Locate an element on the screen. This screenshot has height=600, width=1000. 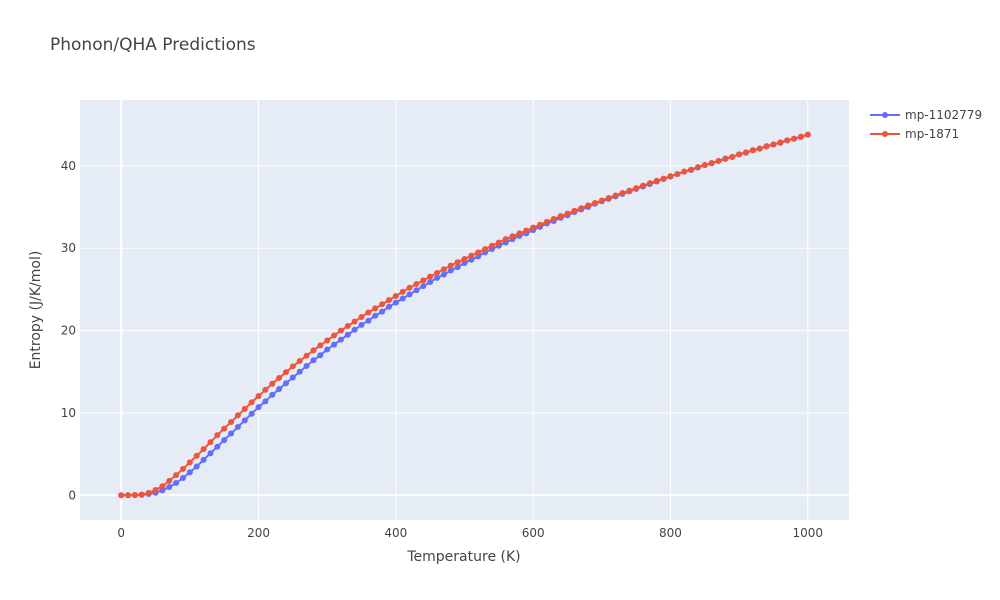
y-tick-label: 30 is located at coordinates (68, 248).